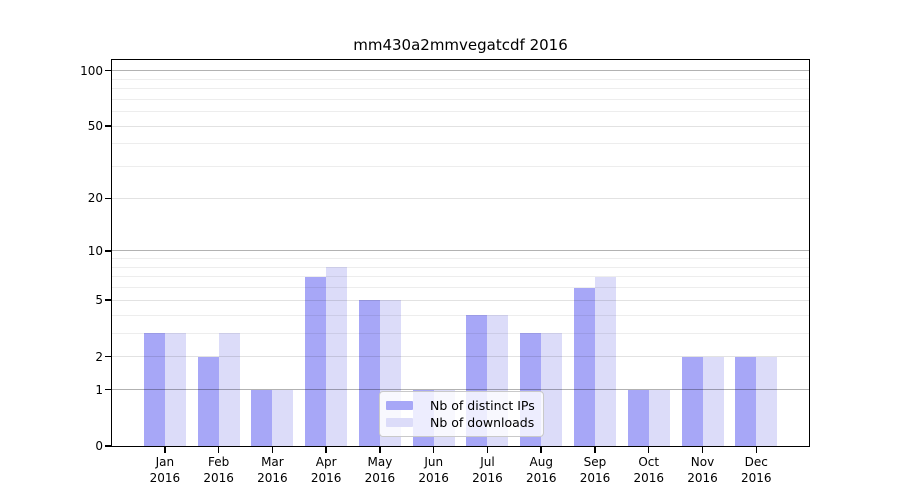 The height and width of the screenshot is (500, 900). I want to click on bar-downloads-aug, so click(552, 389).